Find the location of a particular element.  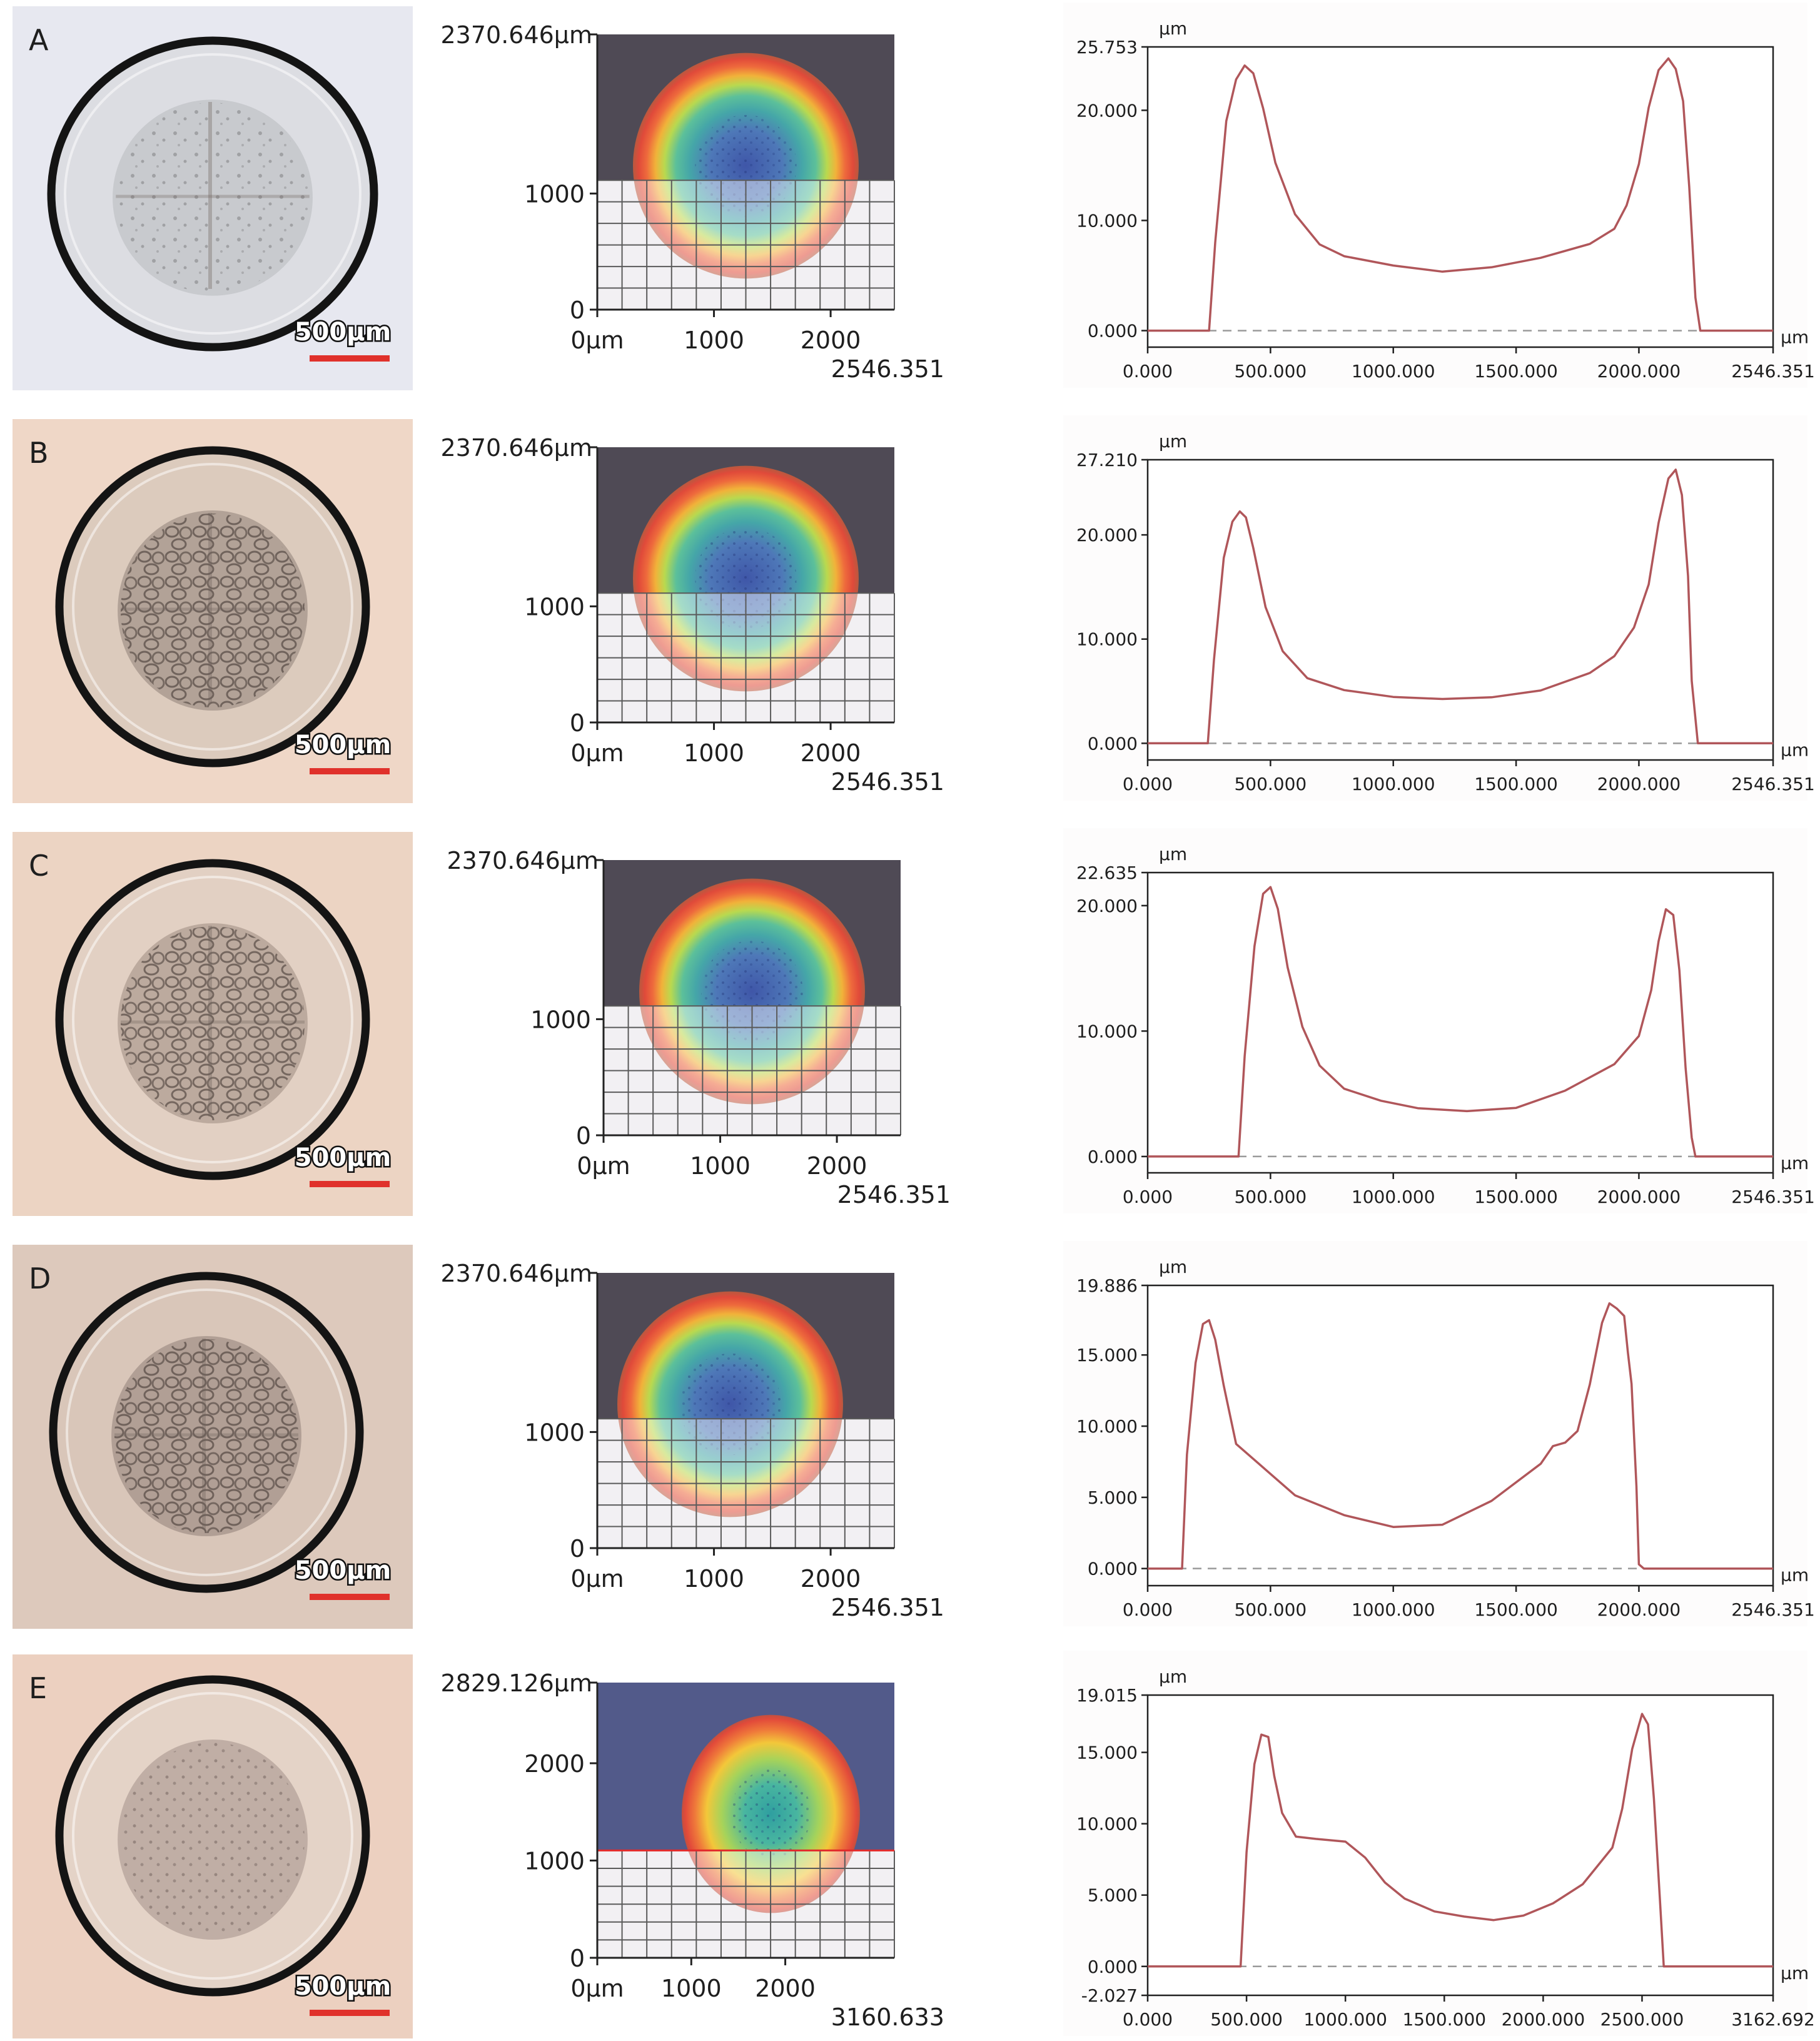

micrograph: 500µm A is located at coordinates (213, 198).